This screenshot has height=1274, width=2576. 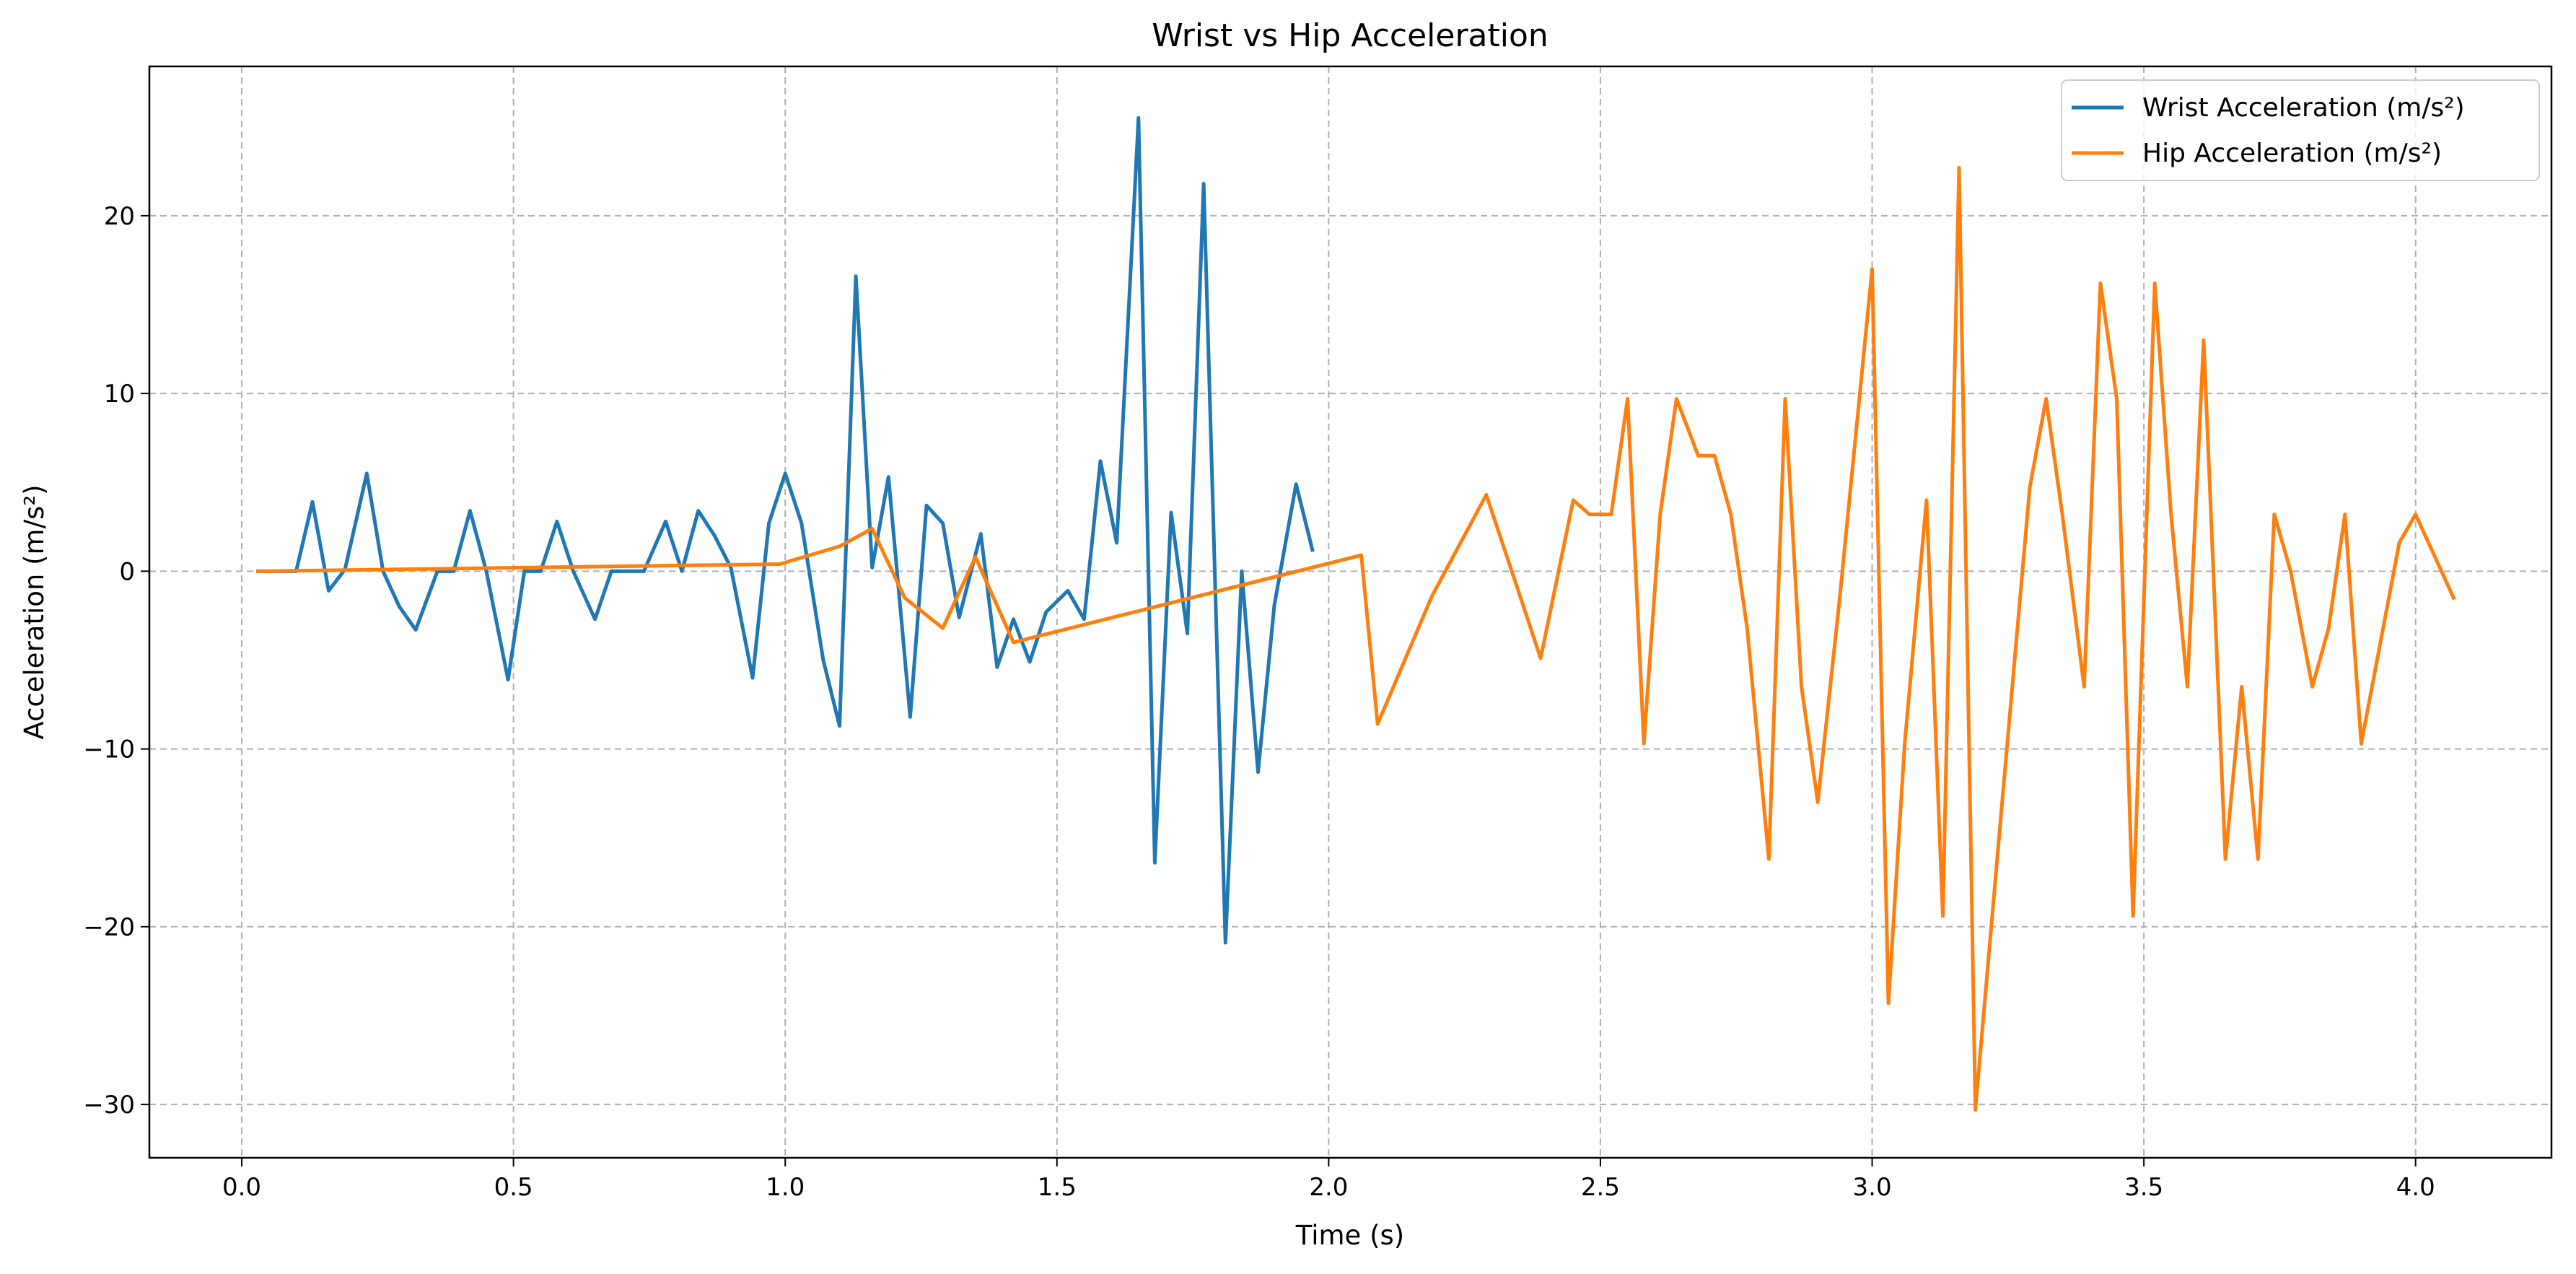 What do you see at coordinates (1350, 36) in the screenshot?
I see `chart-title: Wrist vs Hip Acceleration` at bounding box center [1350, 36].